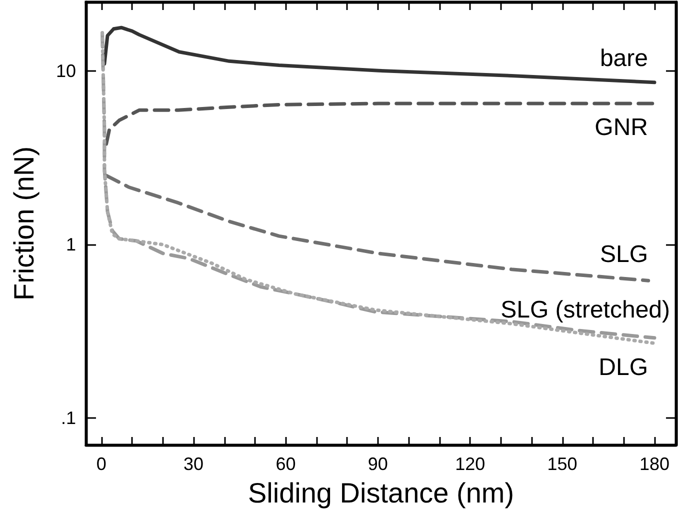 The height and width of the screenshot is (512, 678). What do you see at coordinates (381, 493) in the screenshot?
I see `x-axis-title: Sliding Distance (nm)` at bounding box center [381, 493].